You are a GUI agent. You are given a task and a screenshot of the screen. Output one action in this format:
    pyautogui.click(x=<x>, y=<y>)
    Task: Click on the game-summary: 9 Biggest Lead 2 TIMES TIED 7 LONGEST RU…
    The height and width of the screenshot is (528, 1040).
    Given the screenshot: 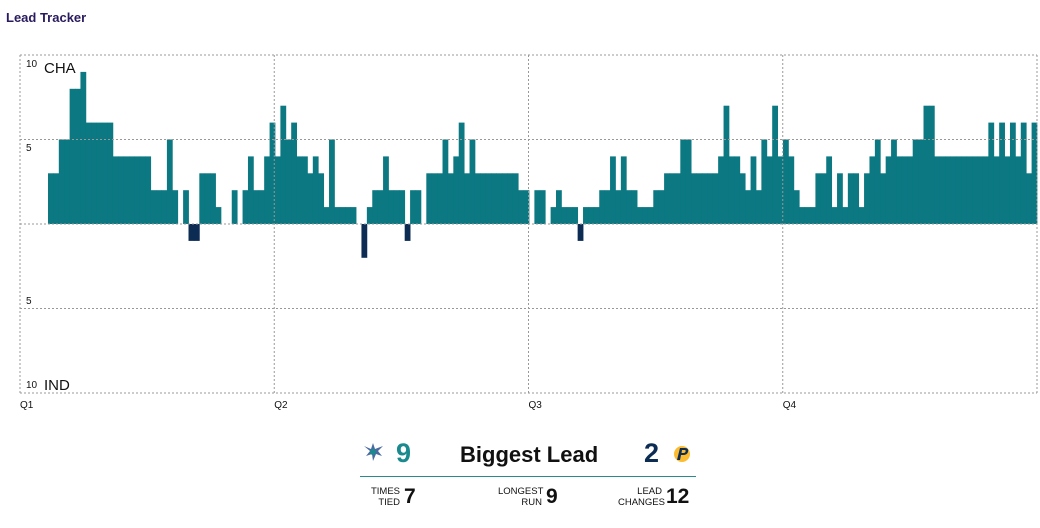 What is the action you would take?
    pyautogui.click(x=528, y=476)
    